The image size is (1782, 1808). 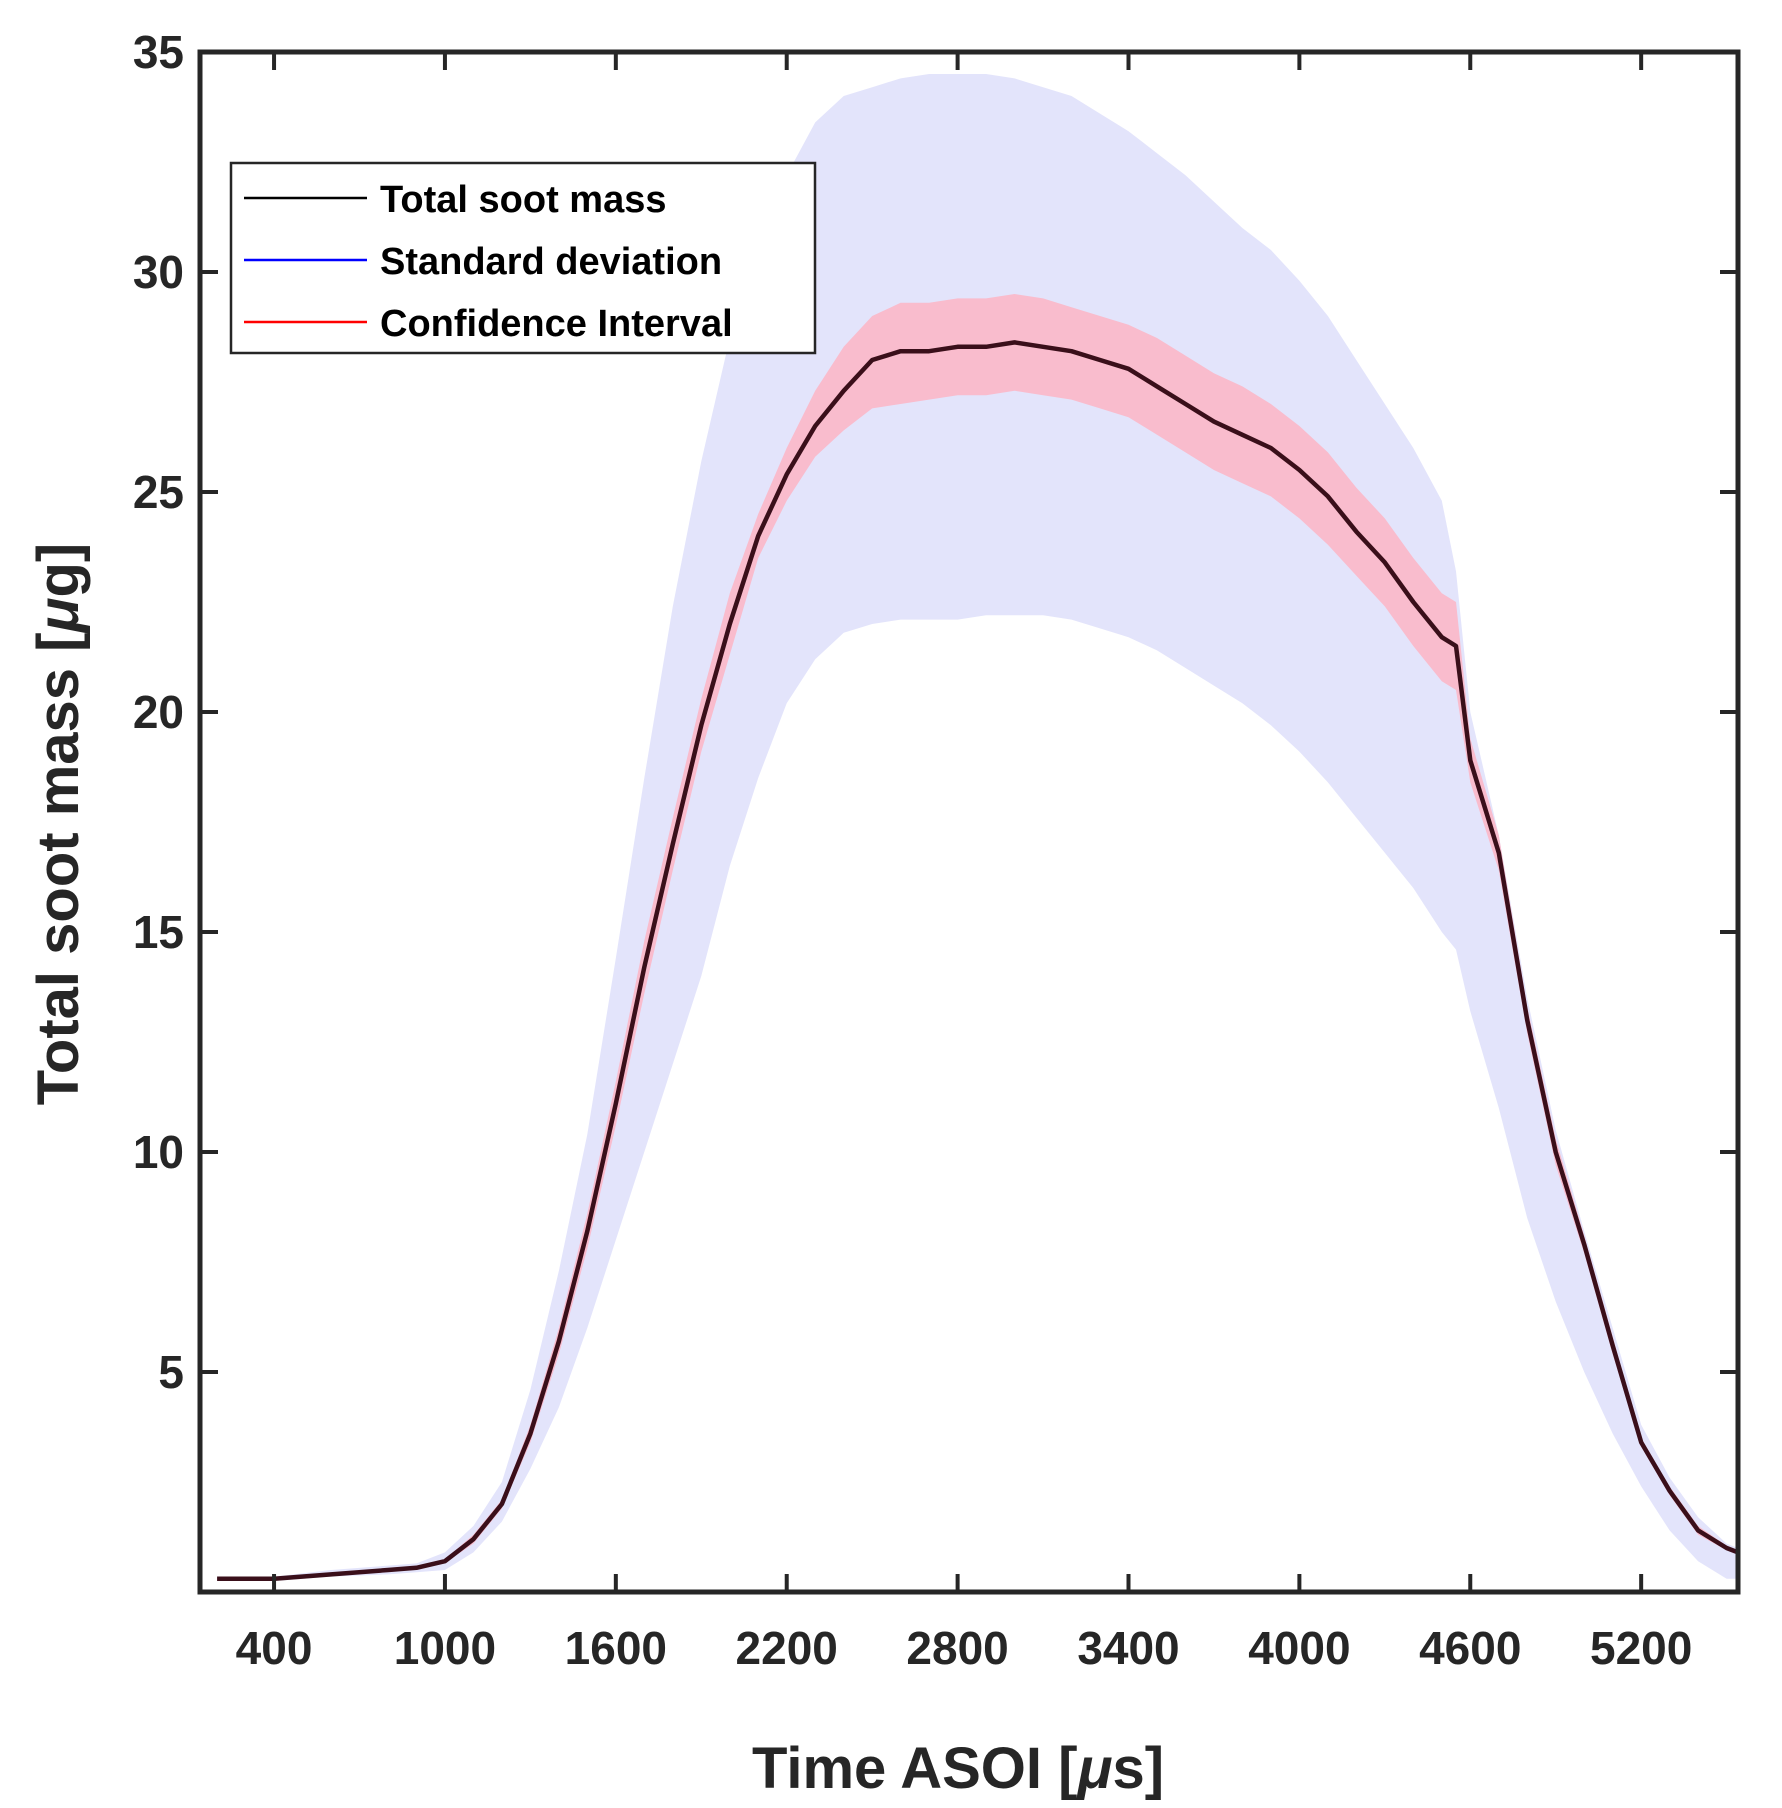 What do you see at coordinates (787, 1648) in the screenshot?
I see `x-tick-label: 2200` at bounding box center [787, 1648].